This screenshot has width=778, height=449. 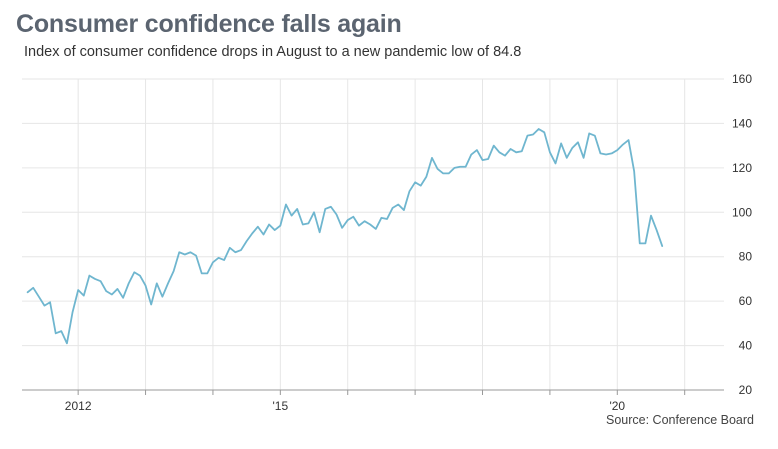 I want to click on y-tick-label: 60, so click(x=746, y=301).